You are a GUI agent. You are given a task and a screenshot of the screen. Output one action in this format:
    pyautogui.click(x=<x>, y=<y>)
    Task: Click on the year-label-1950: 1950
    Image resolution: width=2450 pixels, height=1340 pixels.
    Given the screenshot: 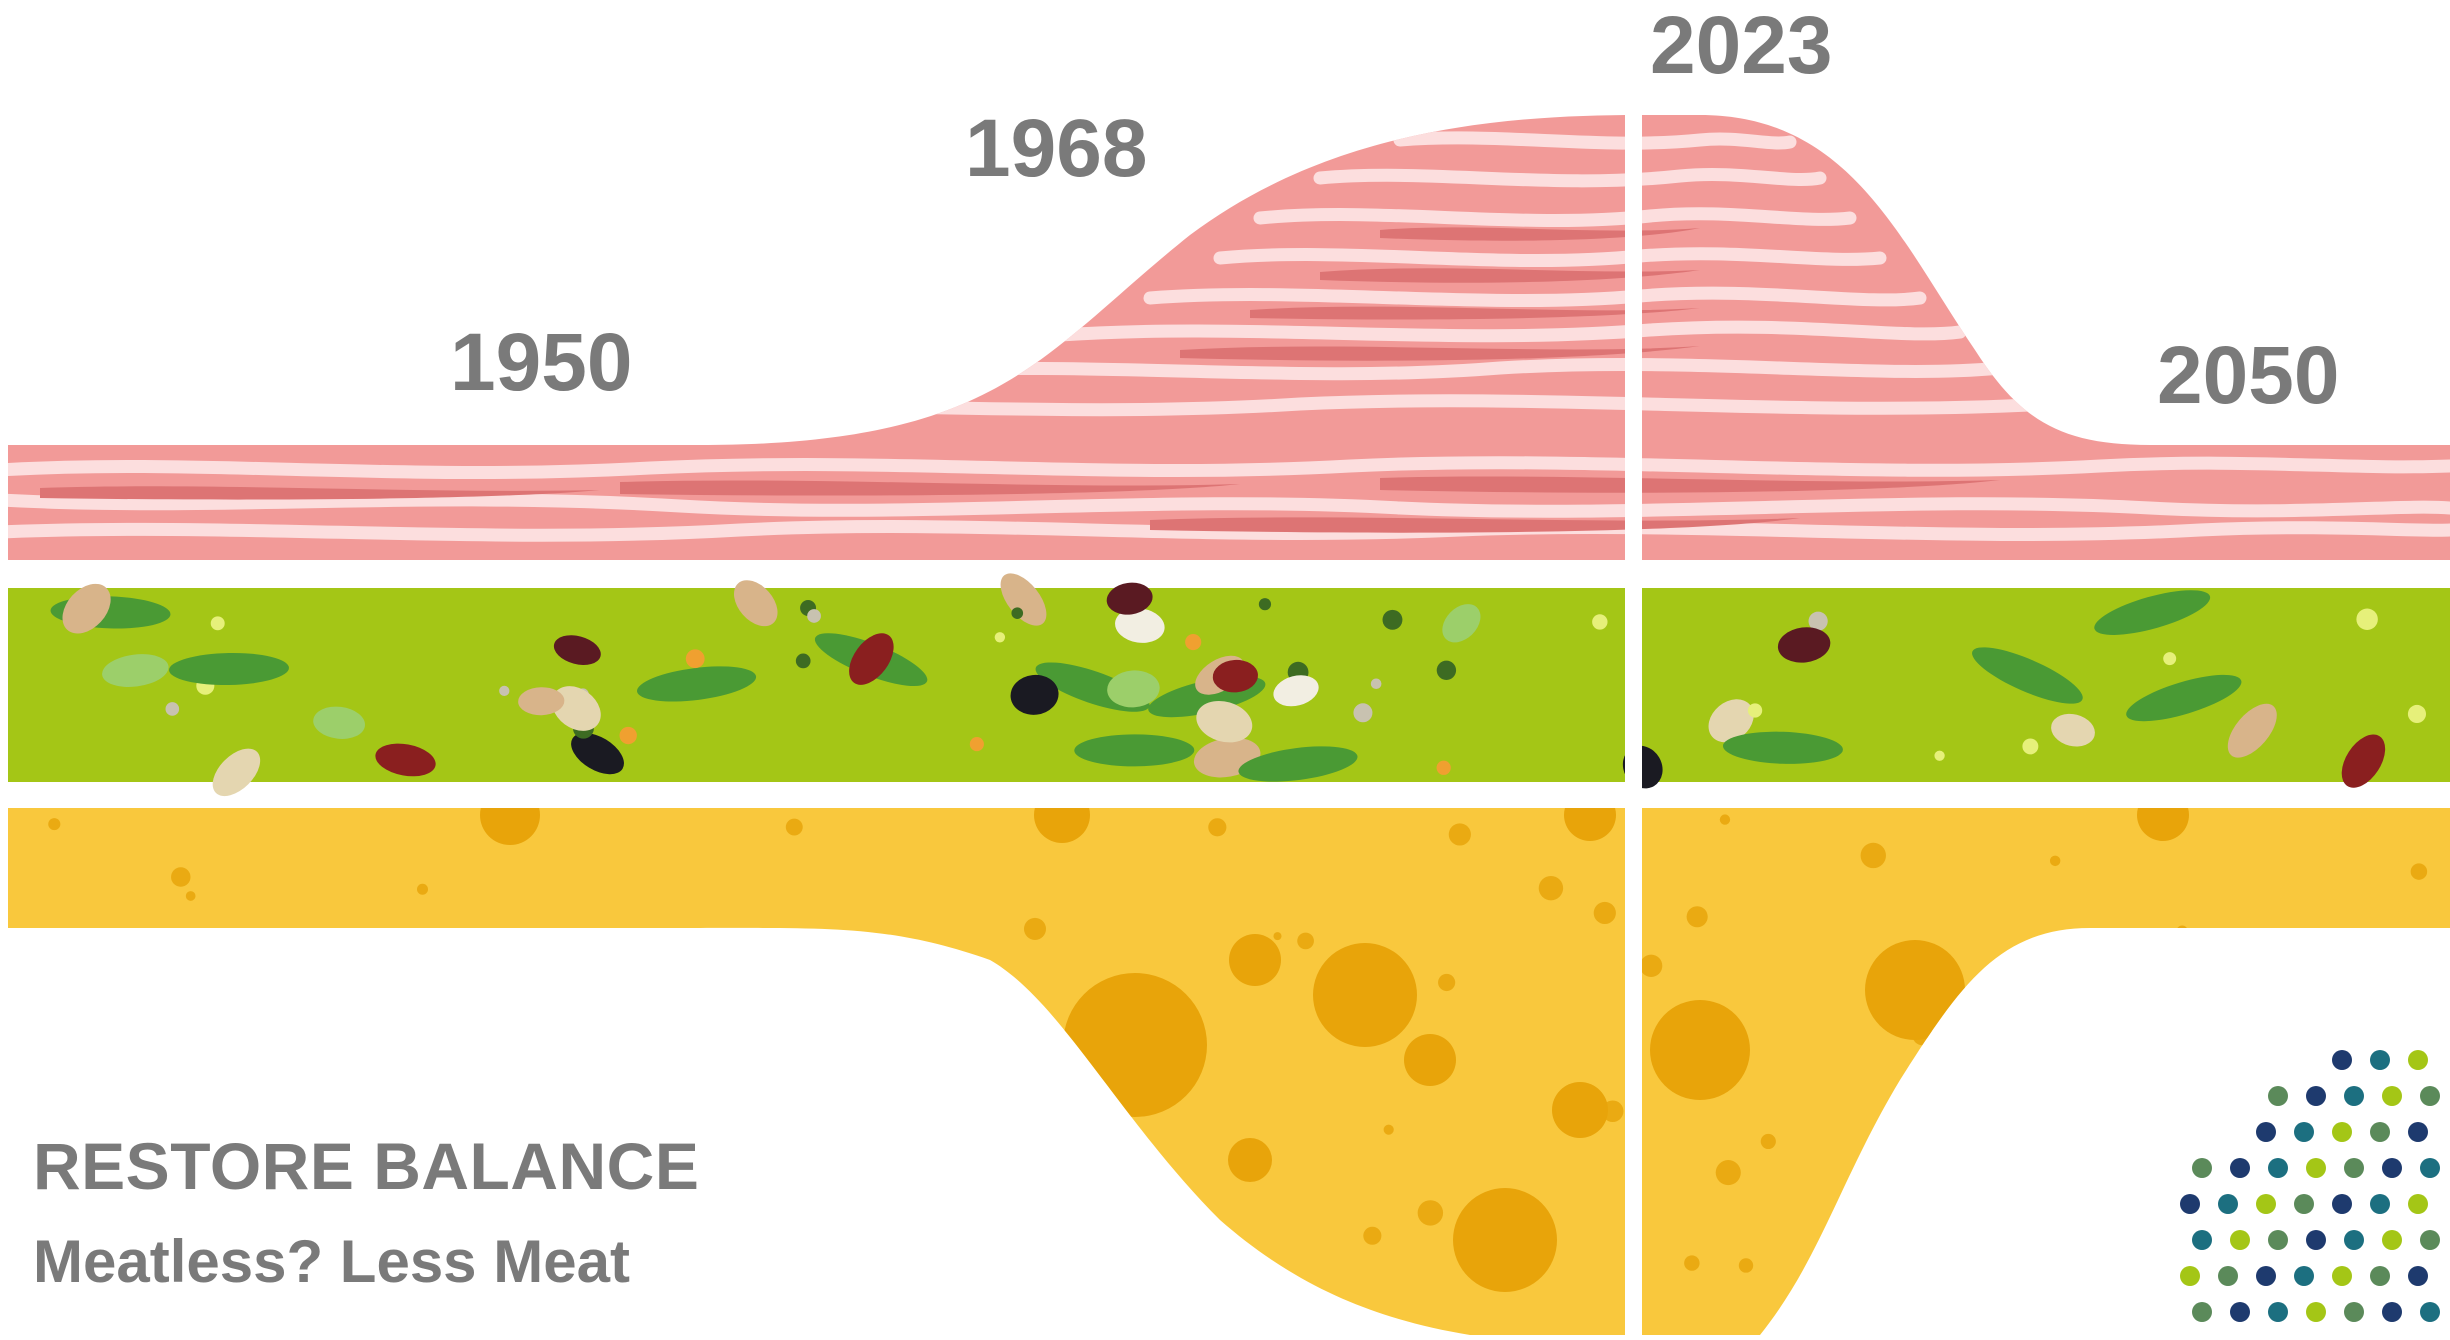 What is the action you would take?
    pyautogui.click(x=541, y=362)
    